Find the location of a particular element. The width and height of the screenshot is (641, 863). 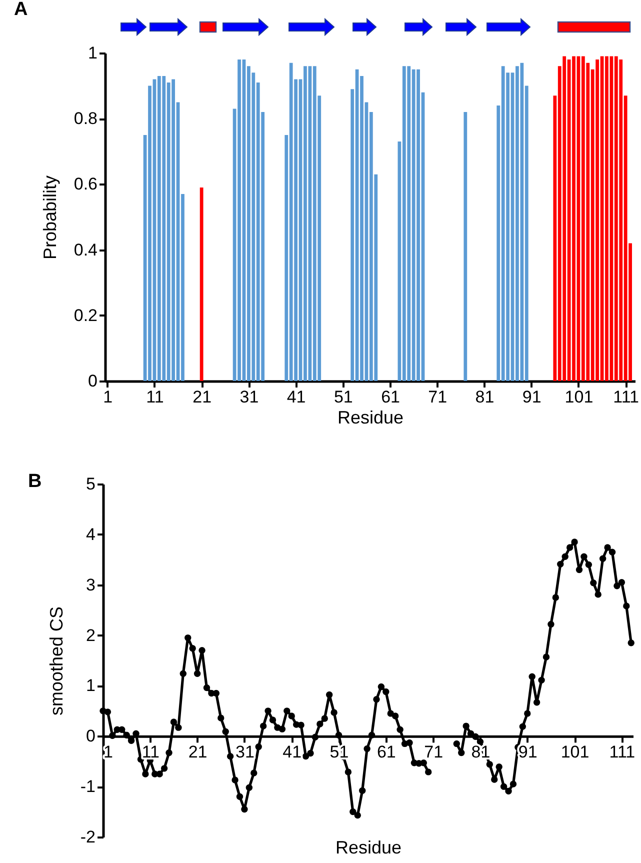

y-tick-label: 0.8 is located at coordinates (86, 118).